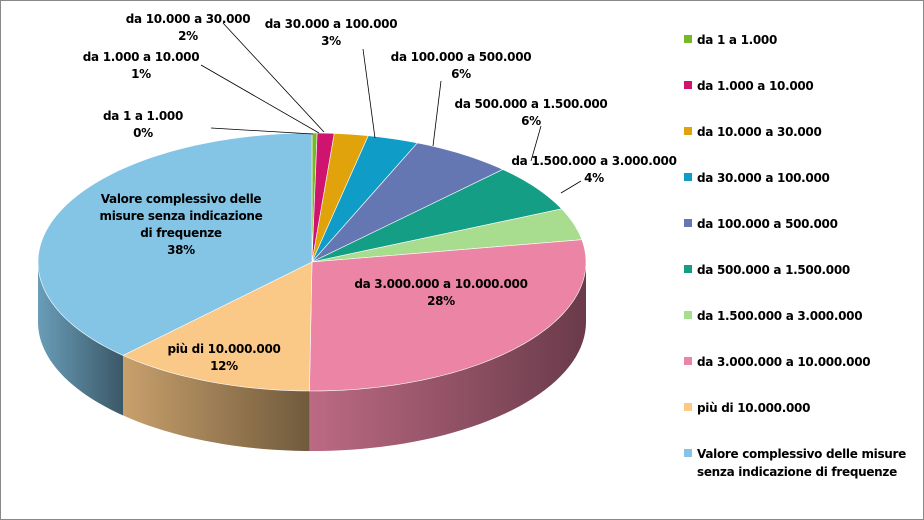 The height and width of the screenshot is (520, 924). Describe the element at coordinates (754, 408) in the screenshot. I see `legend-label: più di 10.000.000` at that location.